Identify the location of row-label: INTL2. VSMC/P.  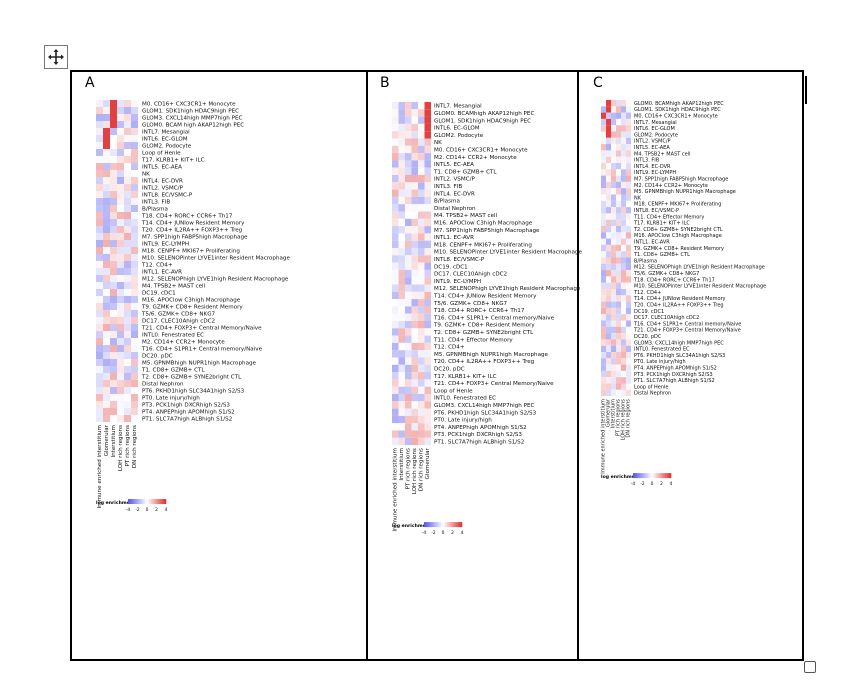
(454, 180).